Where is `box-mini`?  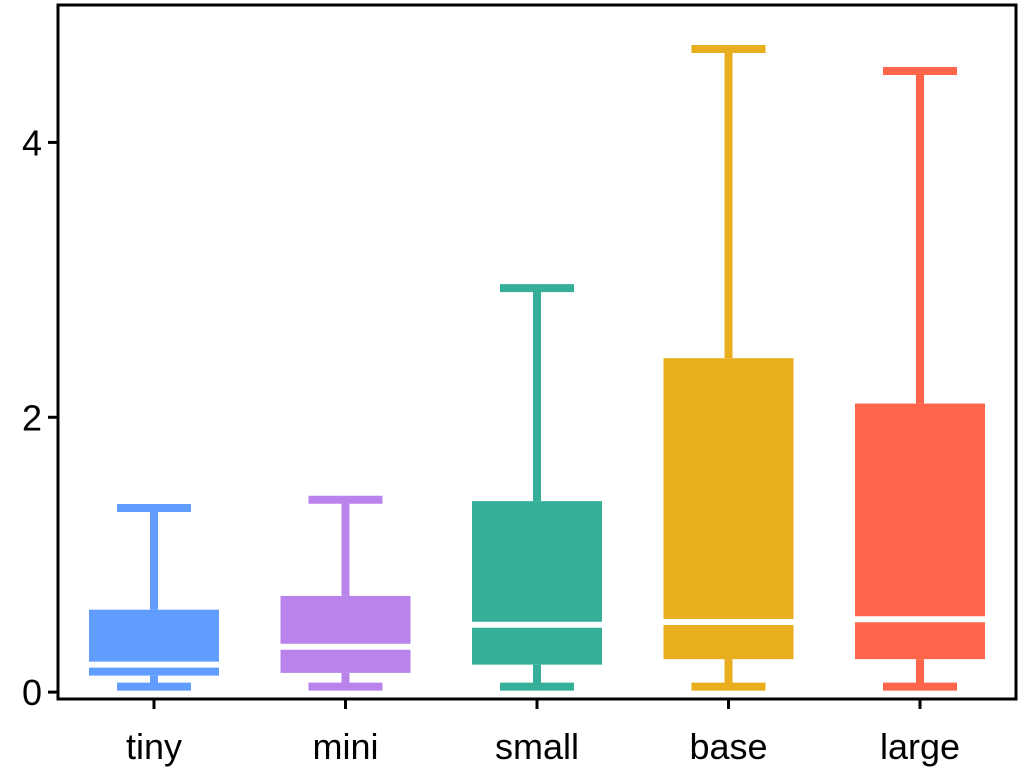 box-mini is located at coordinates (345, 593).